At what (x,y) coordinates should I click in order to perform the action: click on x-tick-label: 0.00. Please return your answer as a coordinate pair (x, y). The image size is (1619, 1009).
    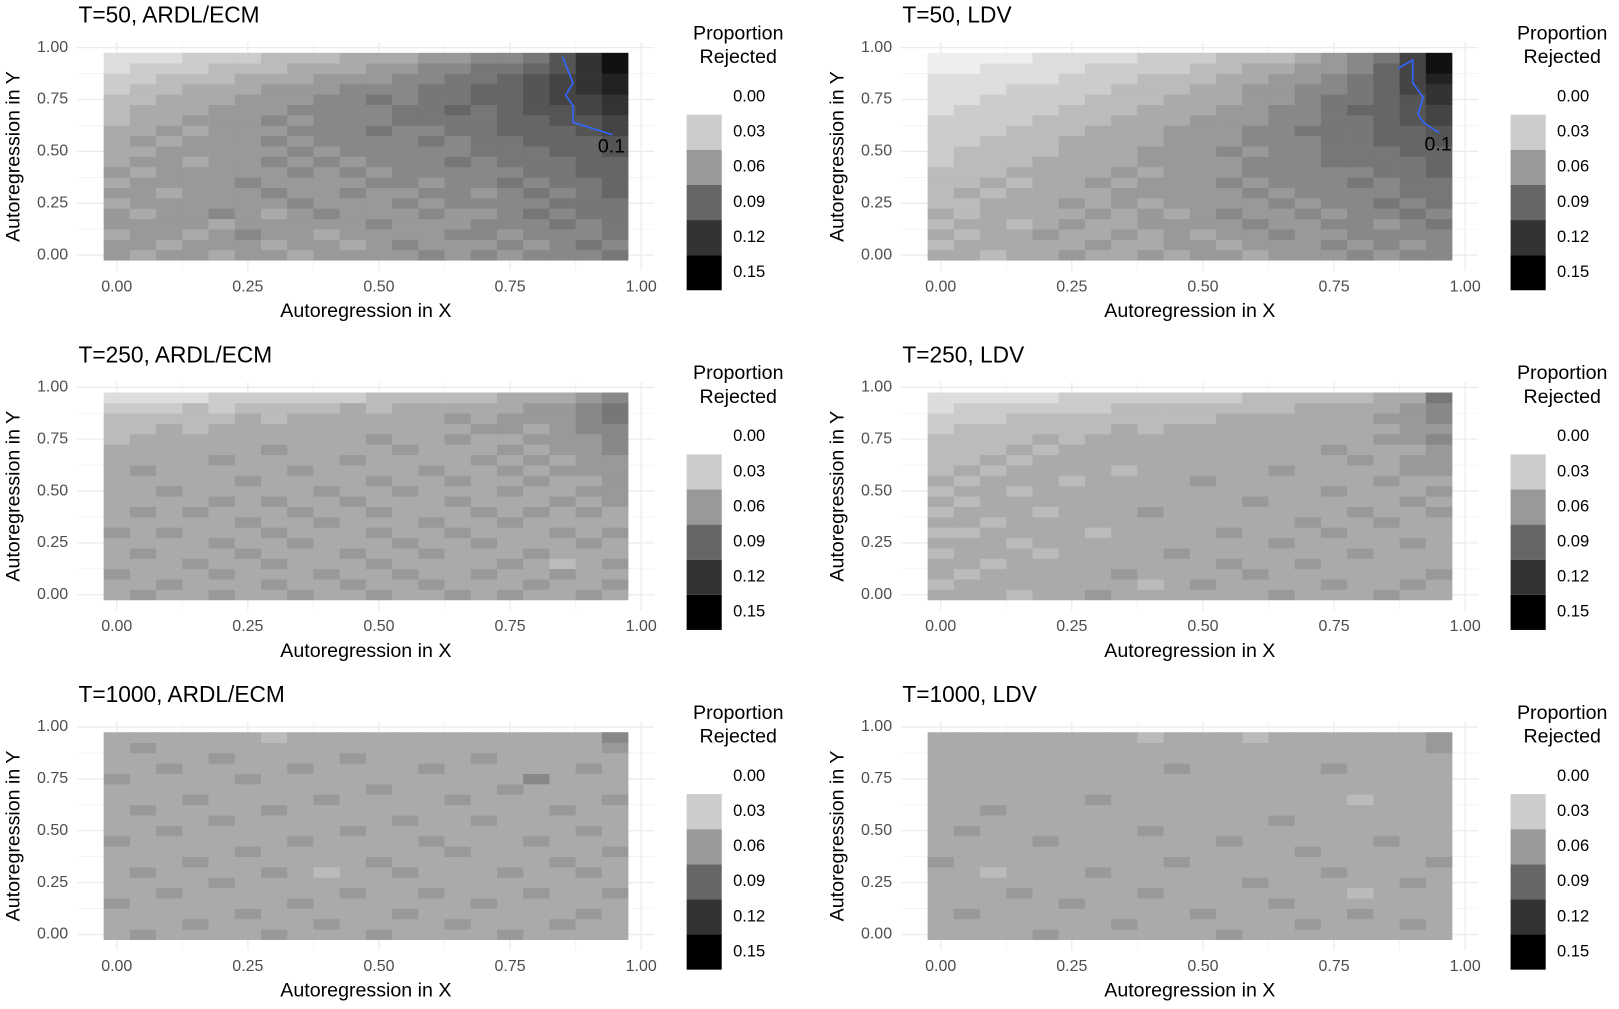
    Looking at the image, I should click on (116, 966).